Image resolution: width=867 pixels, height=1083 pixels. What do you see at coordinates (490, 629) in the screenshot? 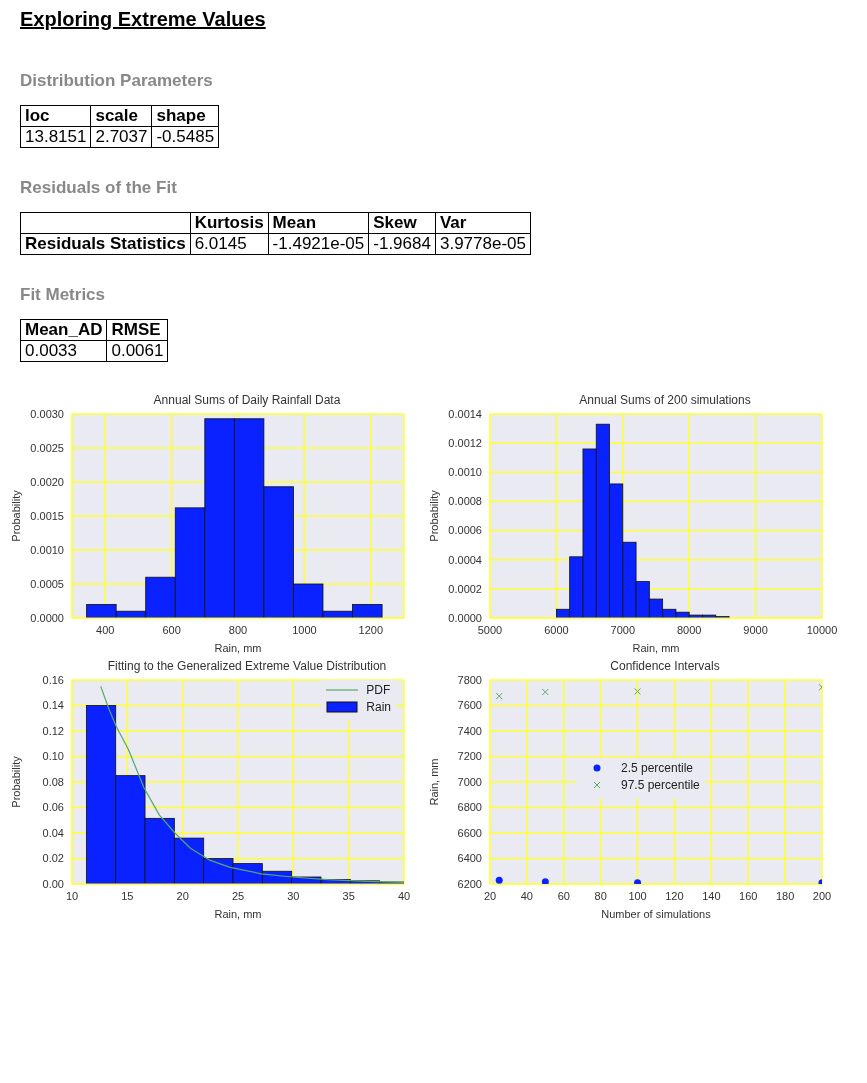
I see `x-tick-label: 5000` at bounding box center [490, 629].